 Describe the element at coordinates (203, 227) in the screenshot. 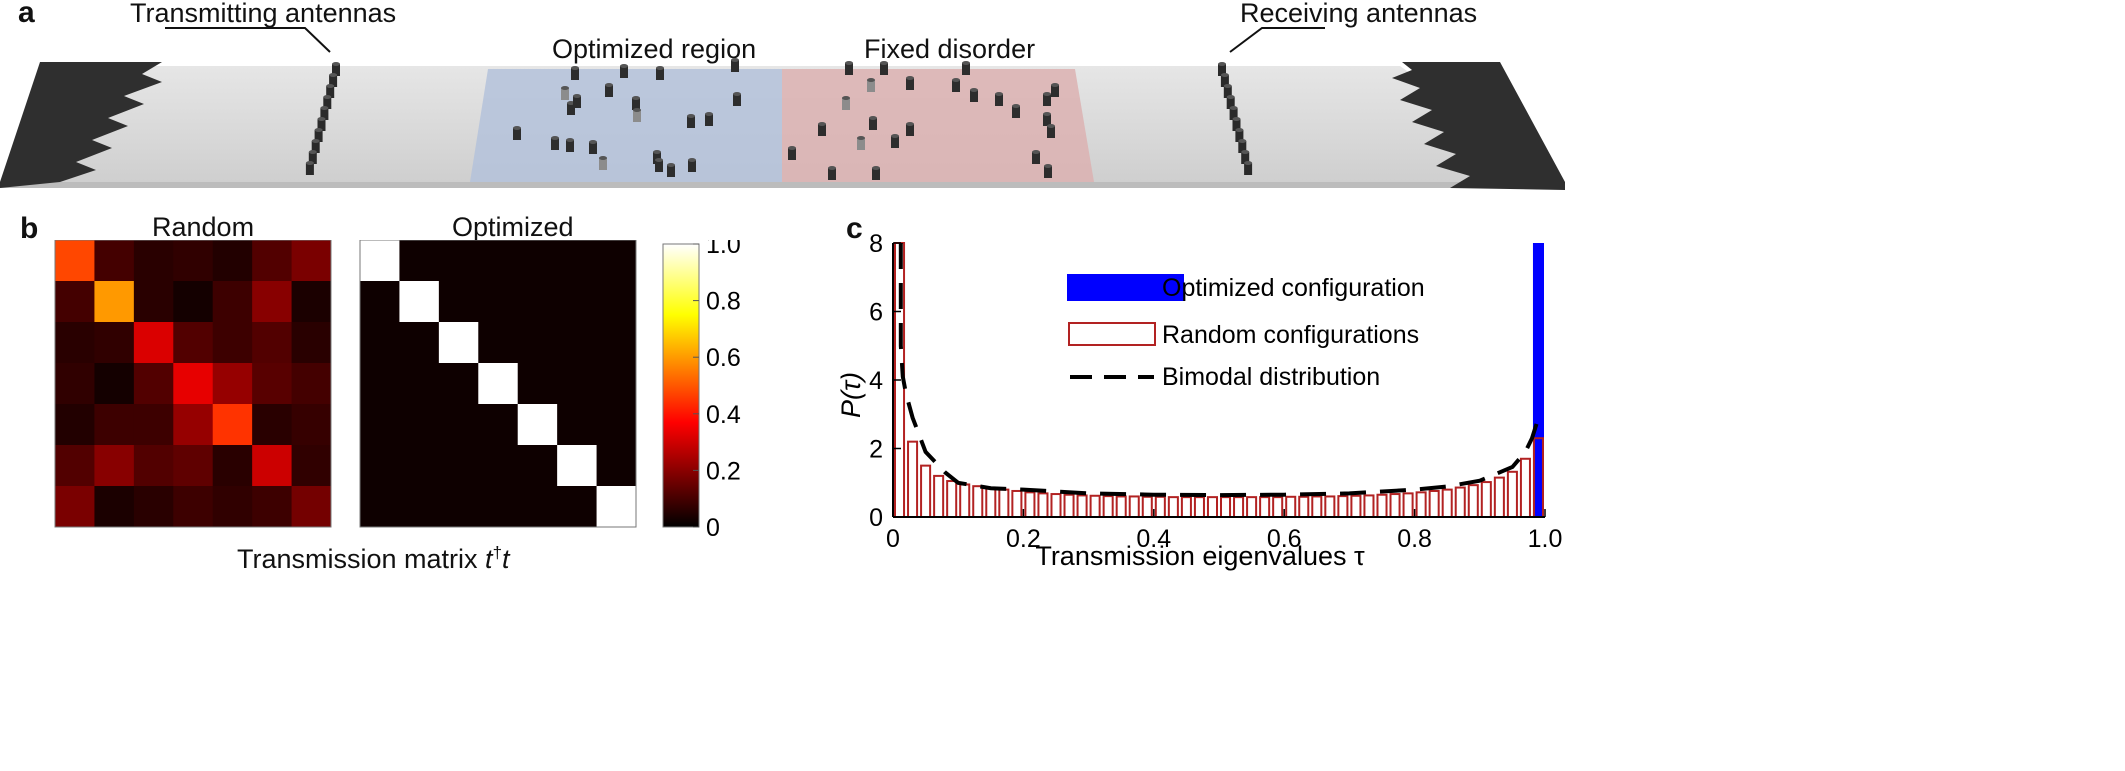

I see `random-matrix-title: Random` at that location.